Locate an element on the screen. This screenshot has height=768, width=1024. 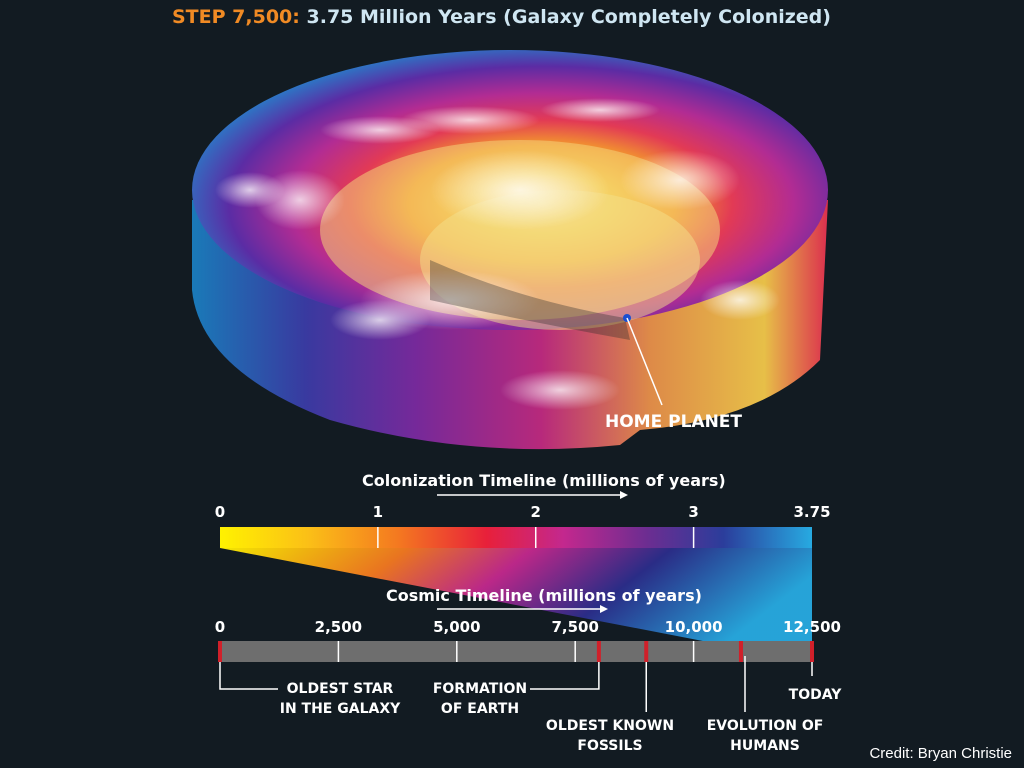
cosmic-tick-label: 2,500 is located at coordinates (338, 627).